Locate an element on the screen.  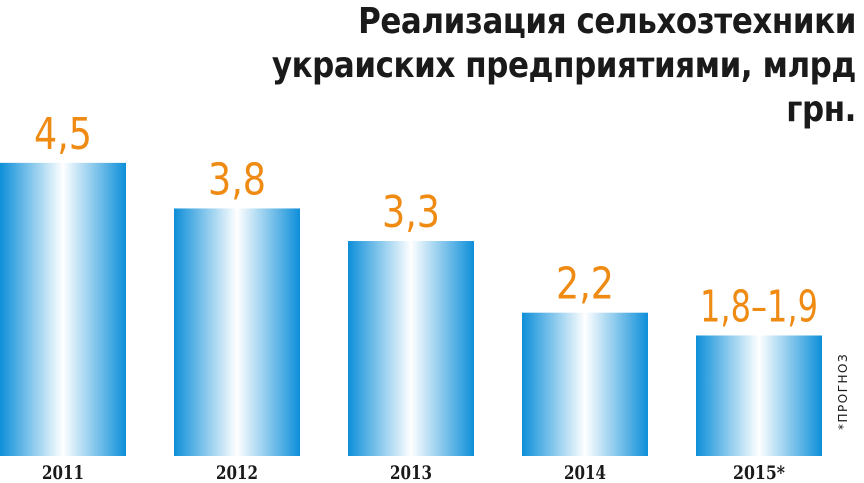
year-label: 2014 is located at coordinates (585, 472).